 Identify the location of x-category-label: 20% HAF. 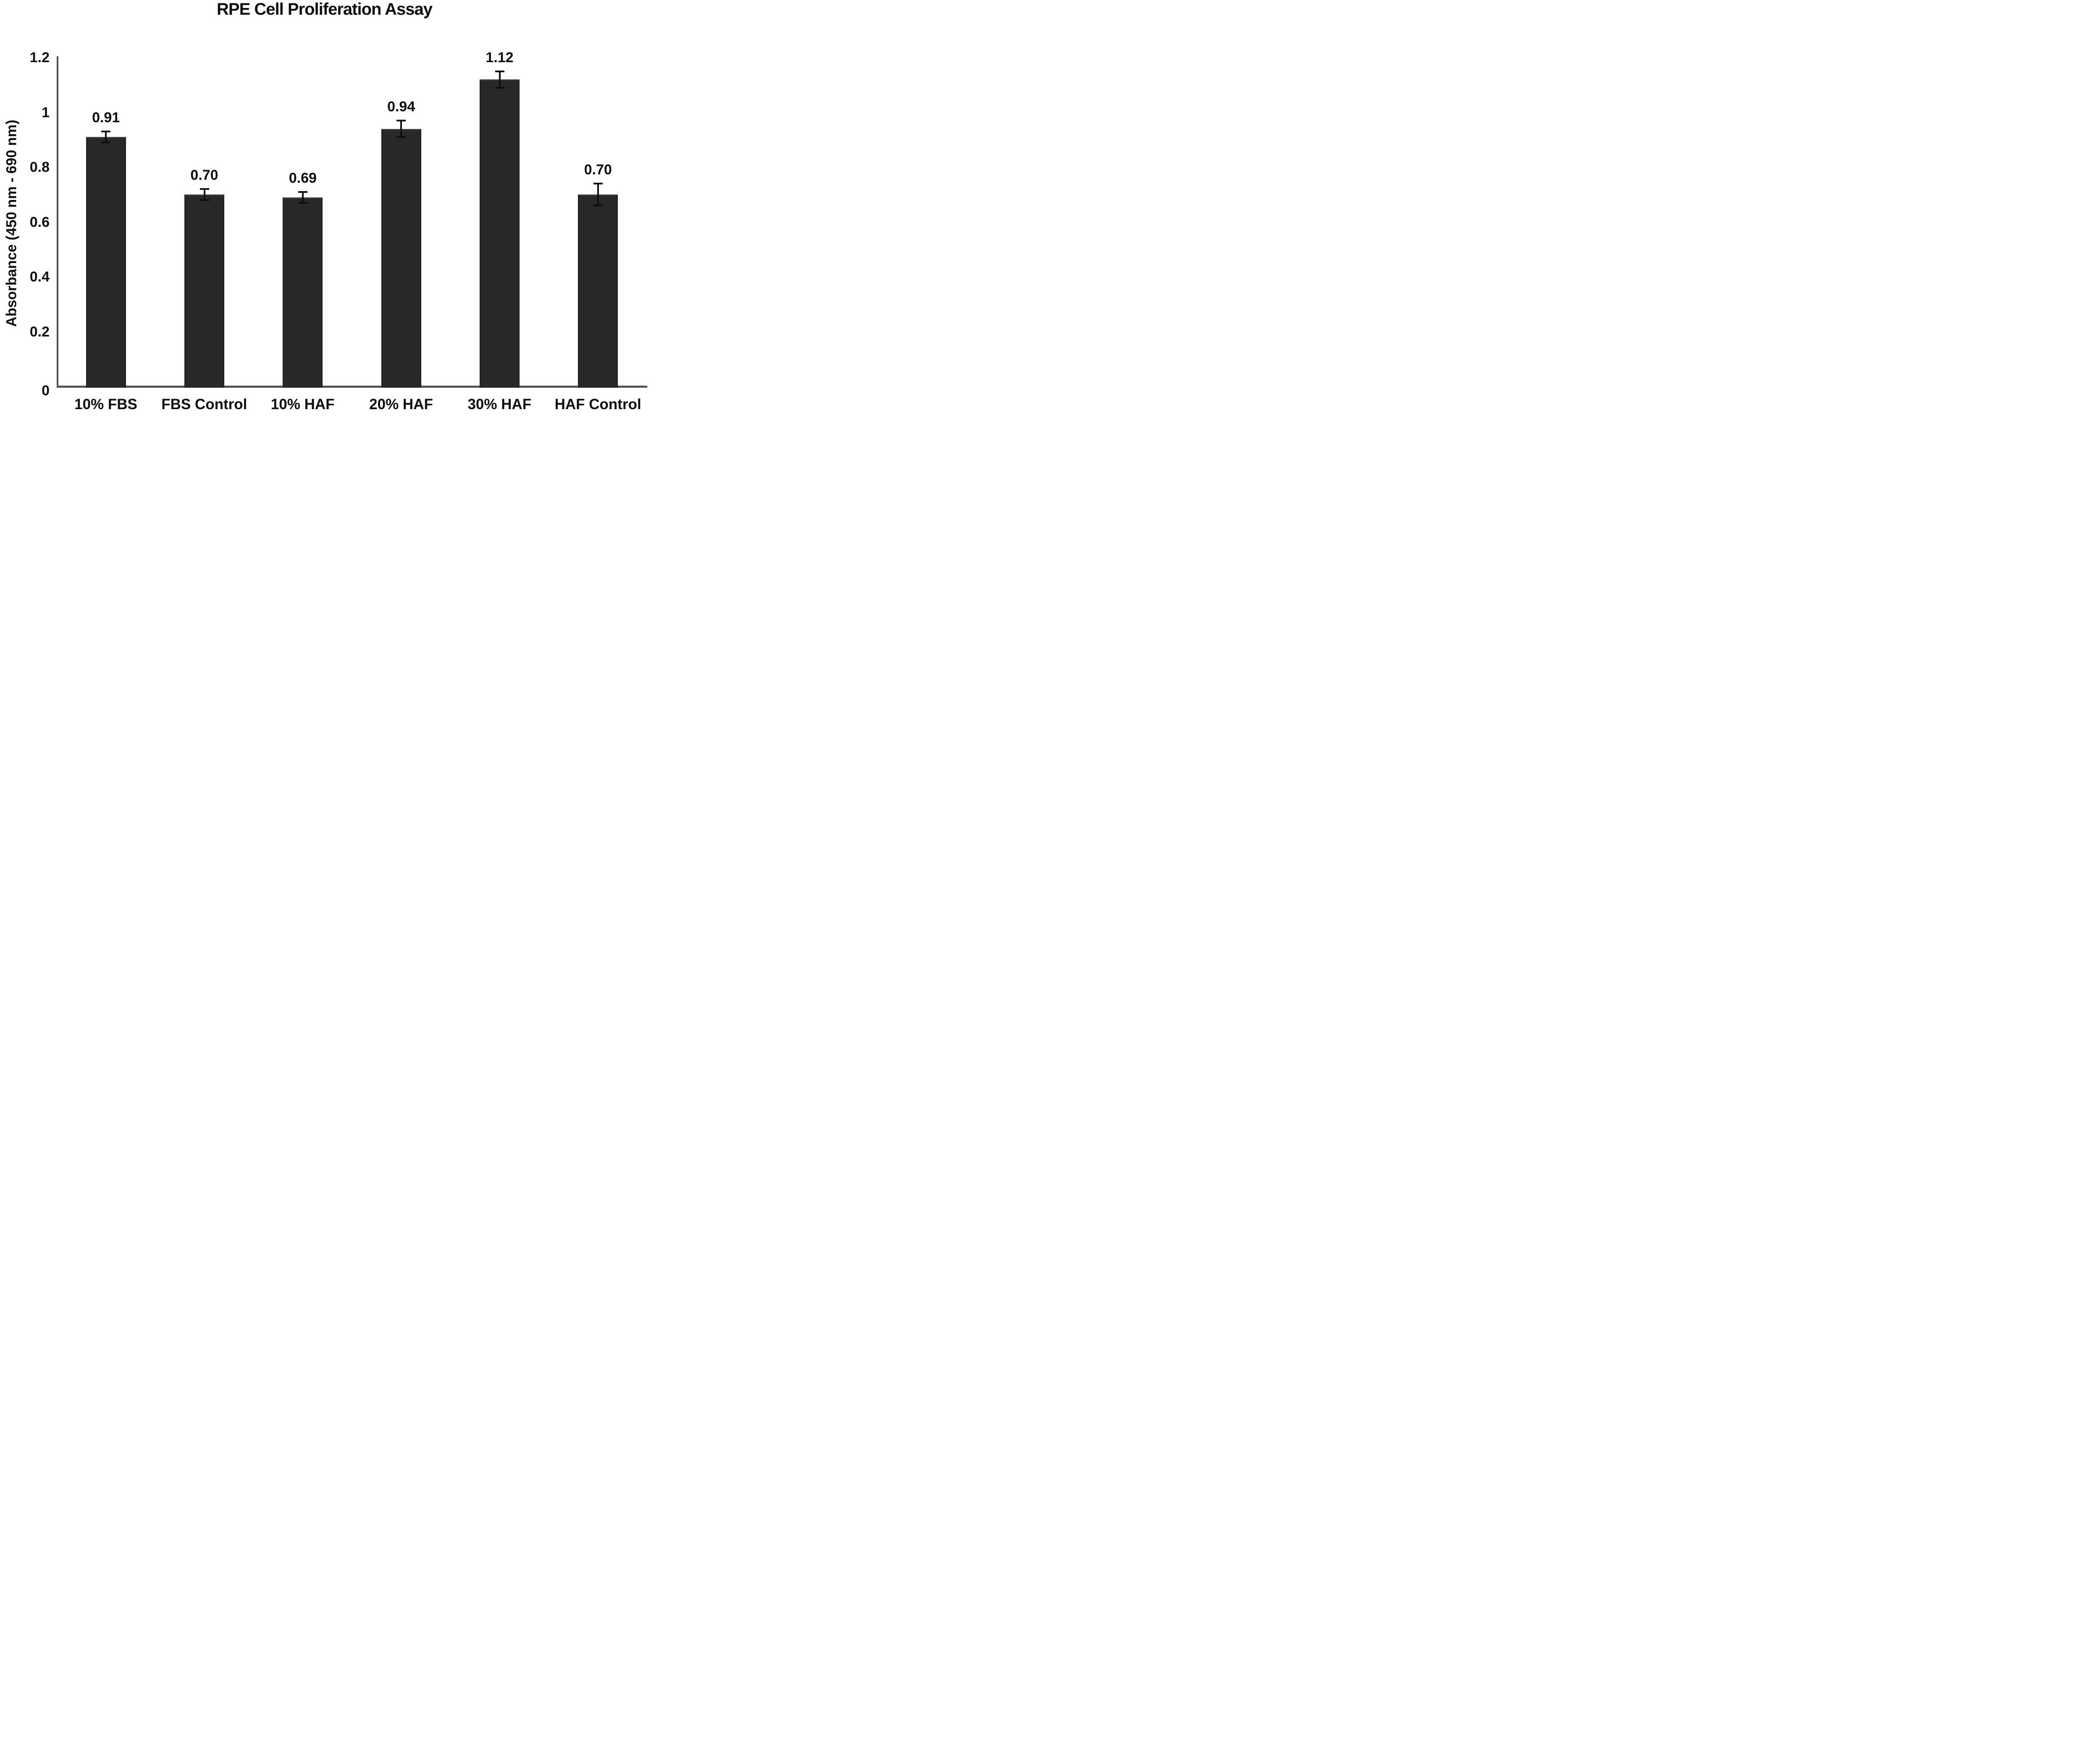
(401, 404).